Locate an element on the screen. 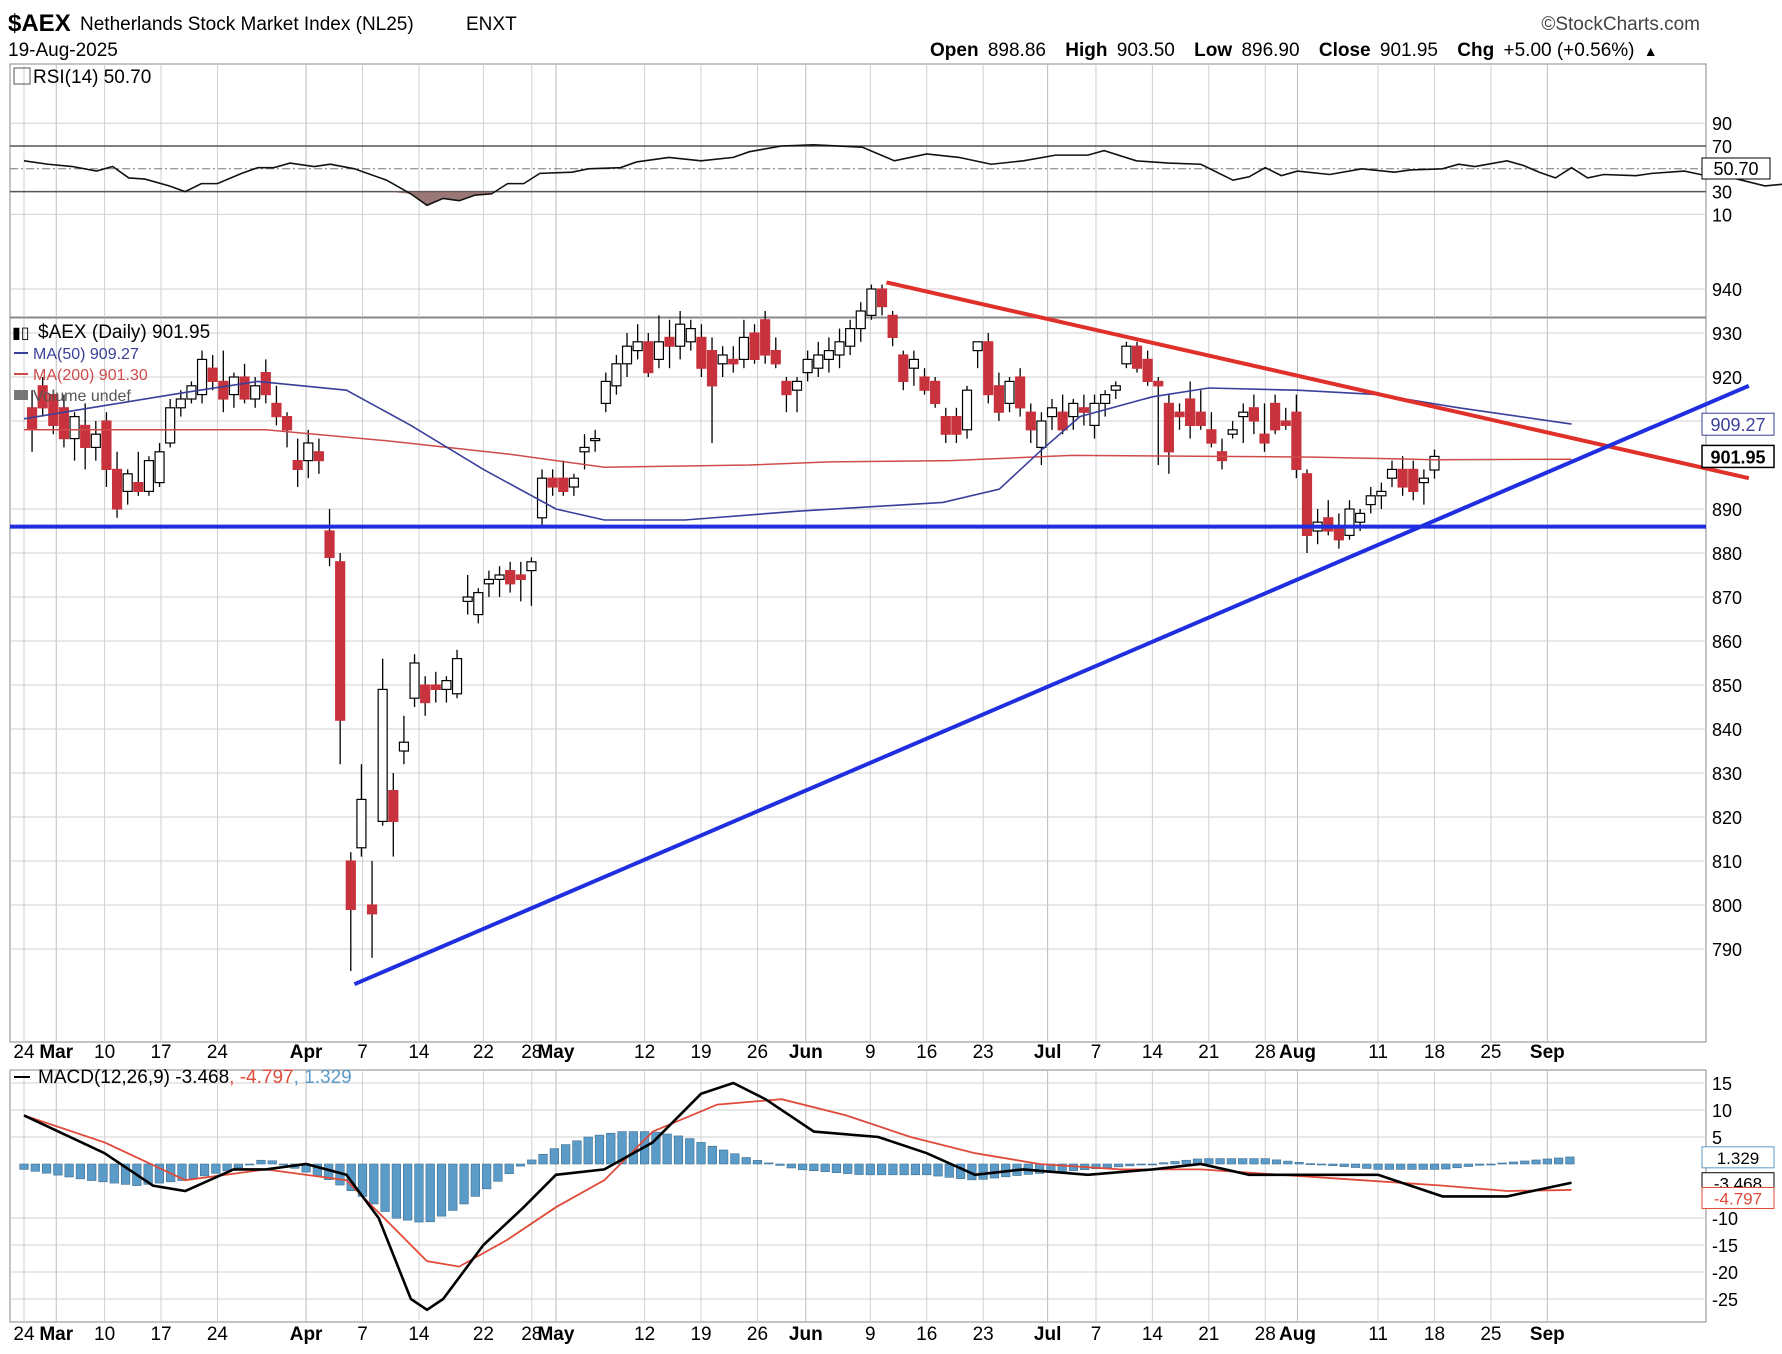  price-x-tick-label: 14 is located at coordinates (1153, 1052).